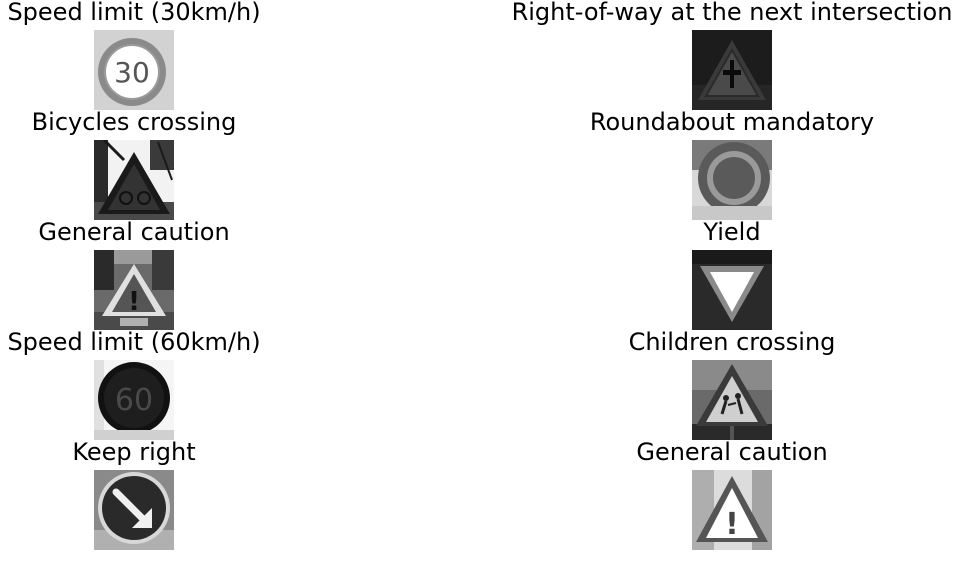  I want to click on speed-limit-30-sign-icon: 30, so click(134, 70).